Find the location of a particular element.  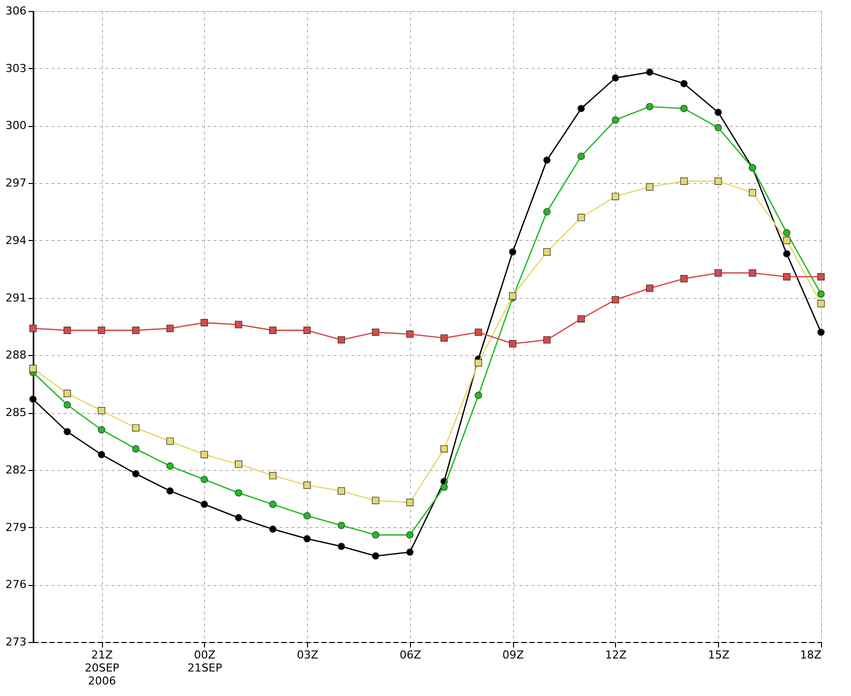

x-tick-label: 12Z is located at coordinates (616, 655).